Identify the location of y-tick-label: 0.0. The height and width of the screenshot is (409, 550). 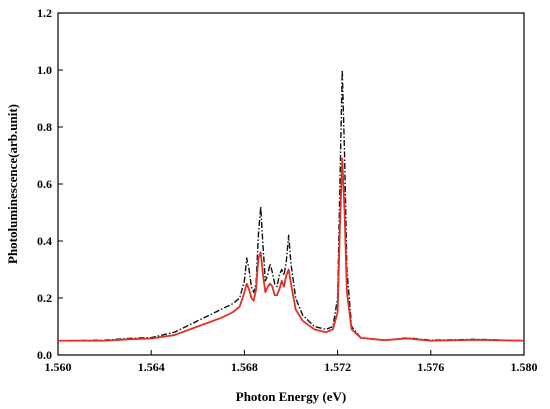
(44, 355).